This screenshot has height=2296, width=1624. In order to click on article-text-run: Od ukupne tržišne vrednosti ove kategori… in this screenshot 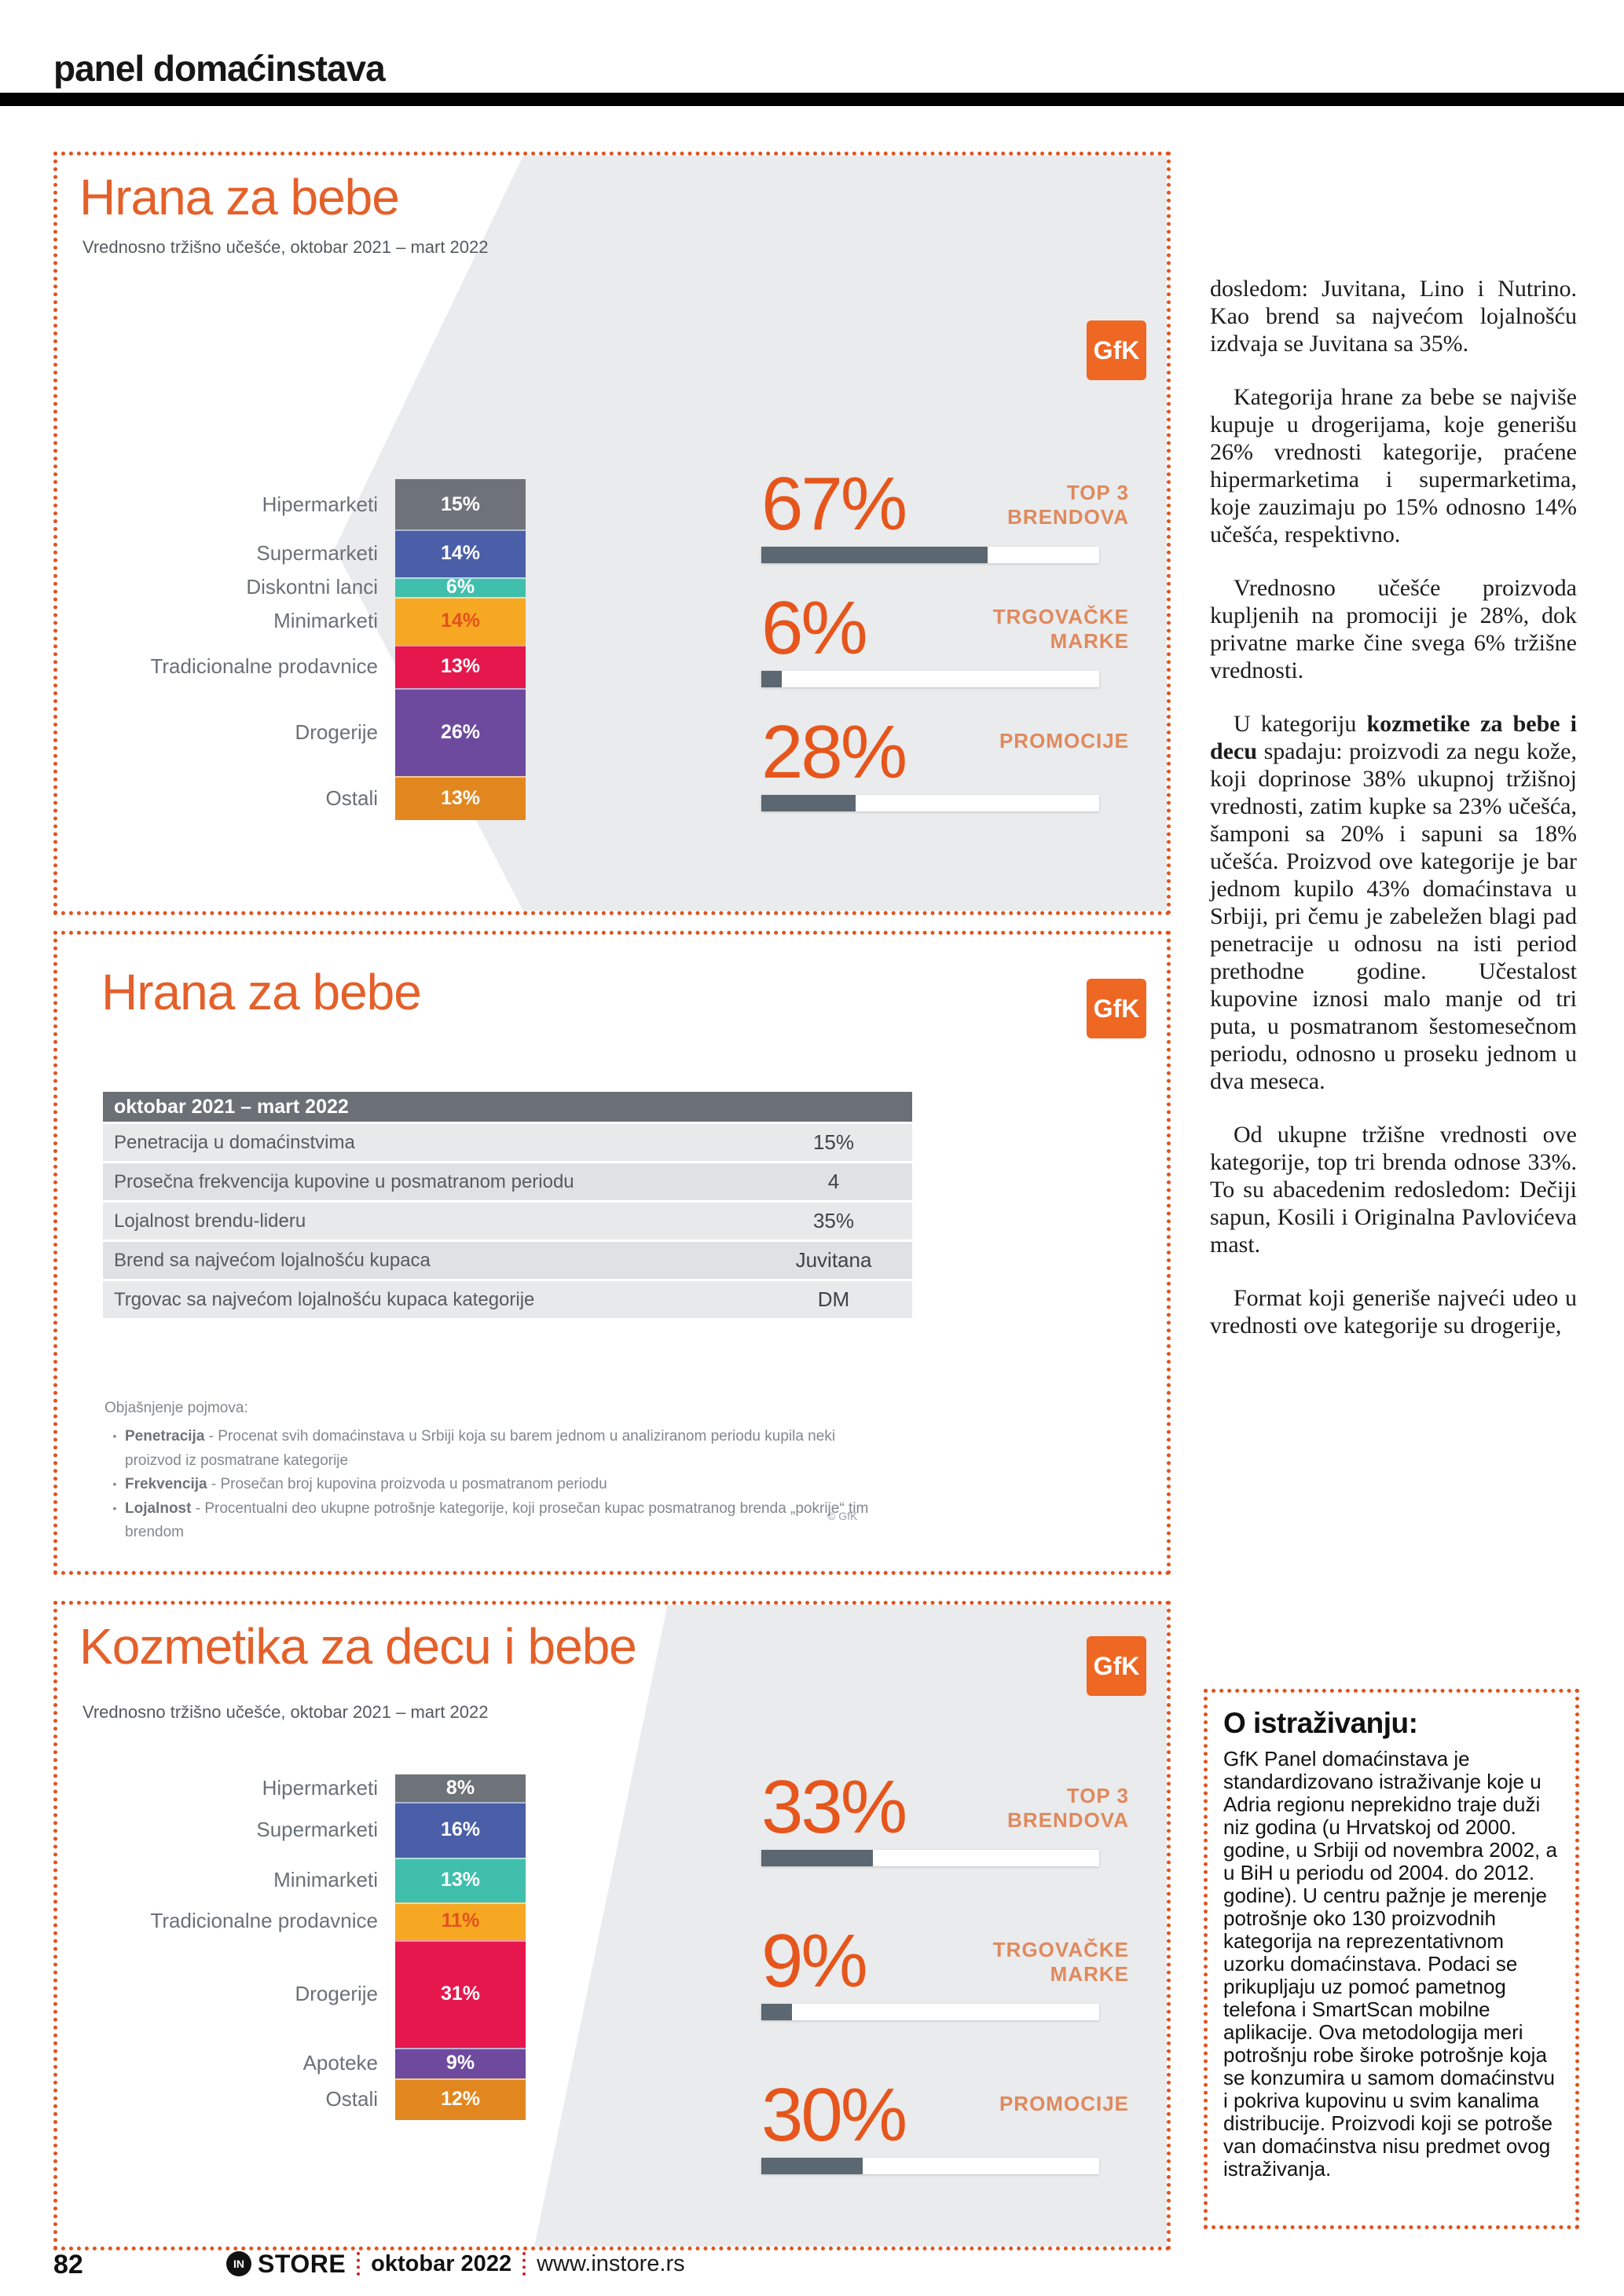, I will do `click(1394, 1190)`.